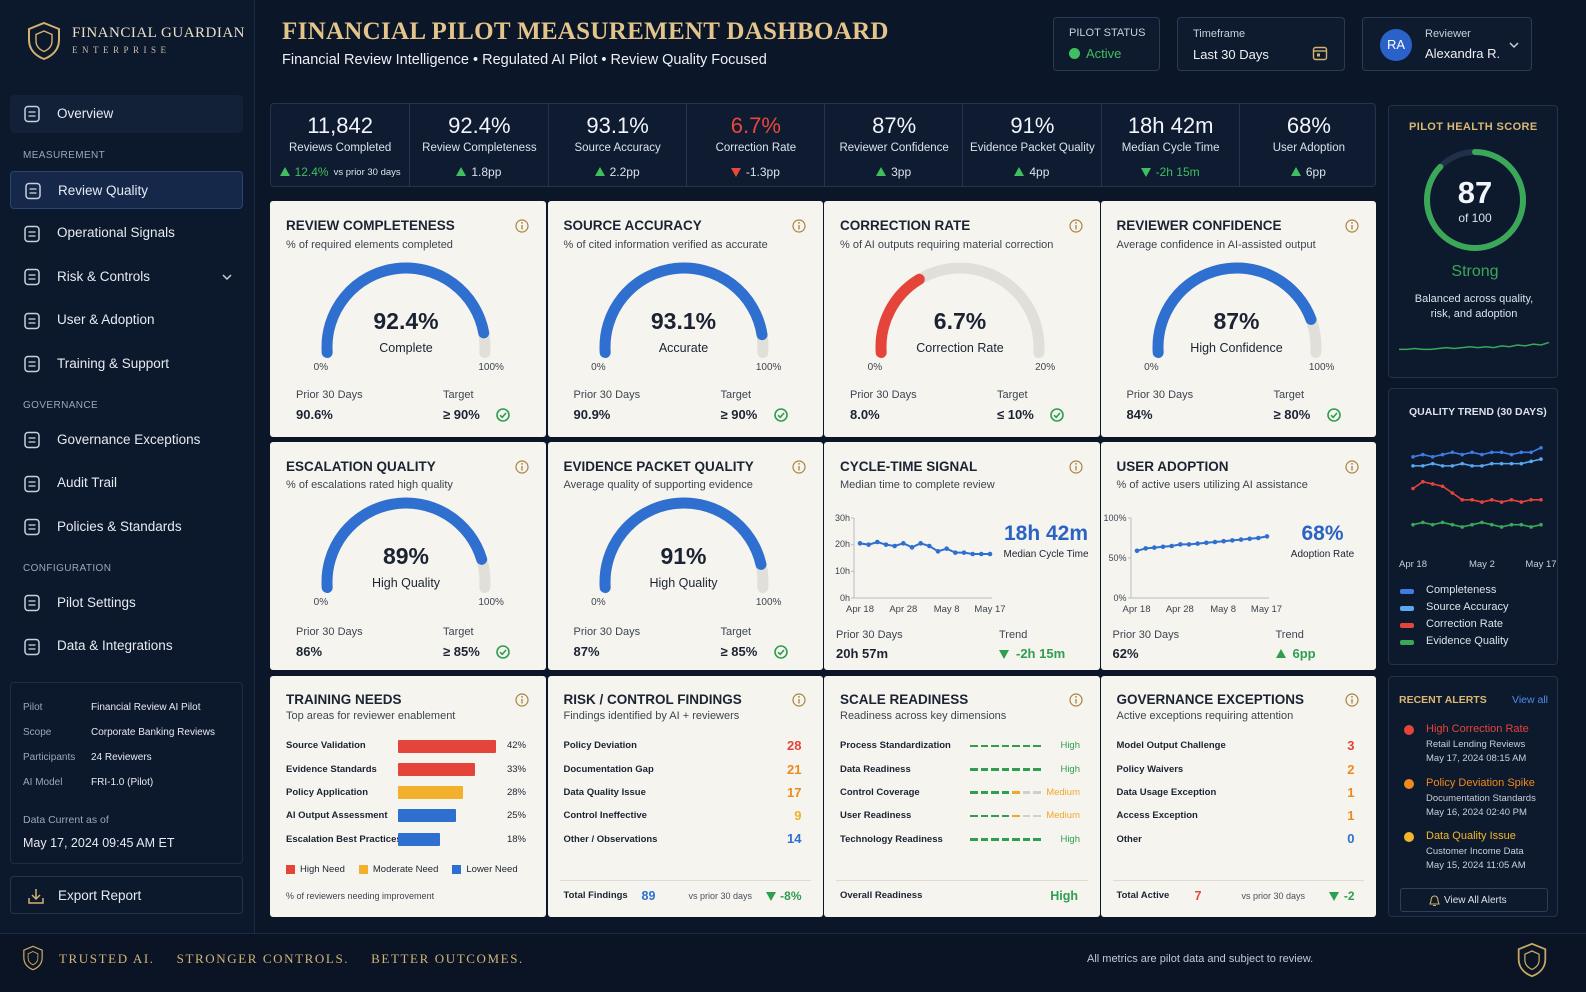  I want to click on y-tick-label: 20h, so click(842, 544).